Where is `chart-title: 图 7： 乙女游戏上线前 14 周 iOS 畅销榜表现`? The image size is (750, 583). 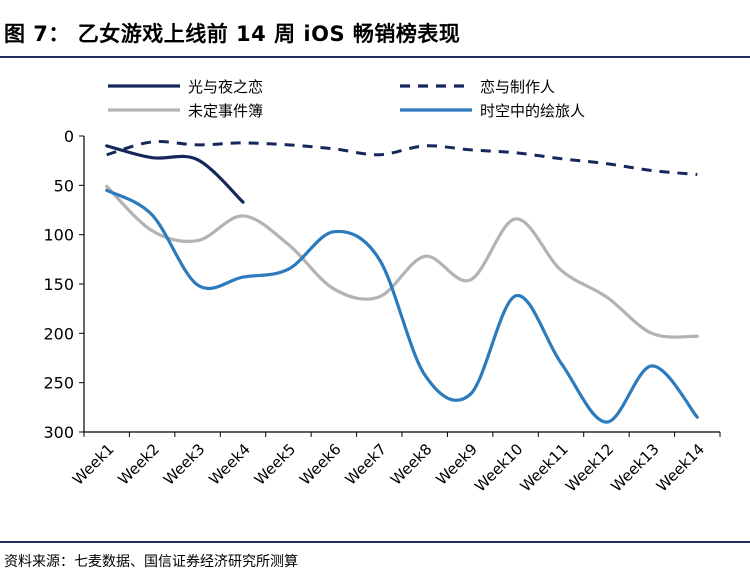 chart-title: 图 7： 乙女游戏上线前 14 周 iOS 畅销榜表现 is located at coordinates (232, 34).